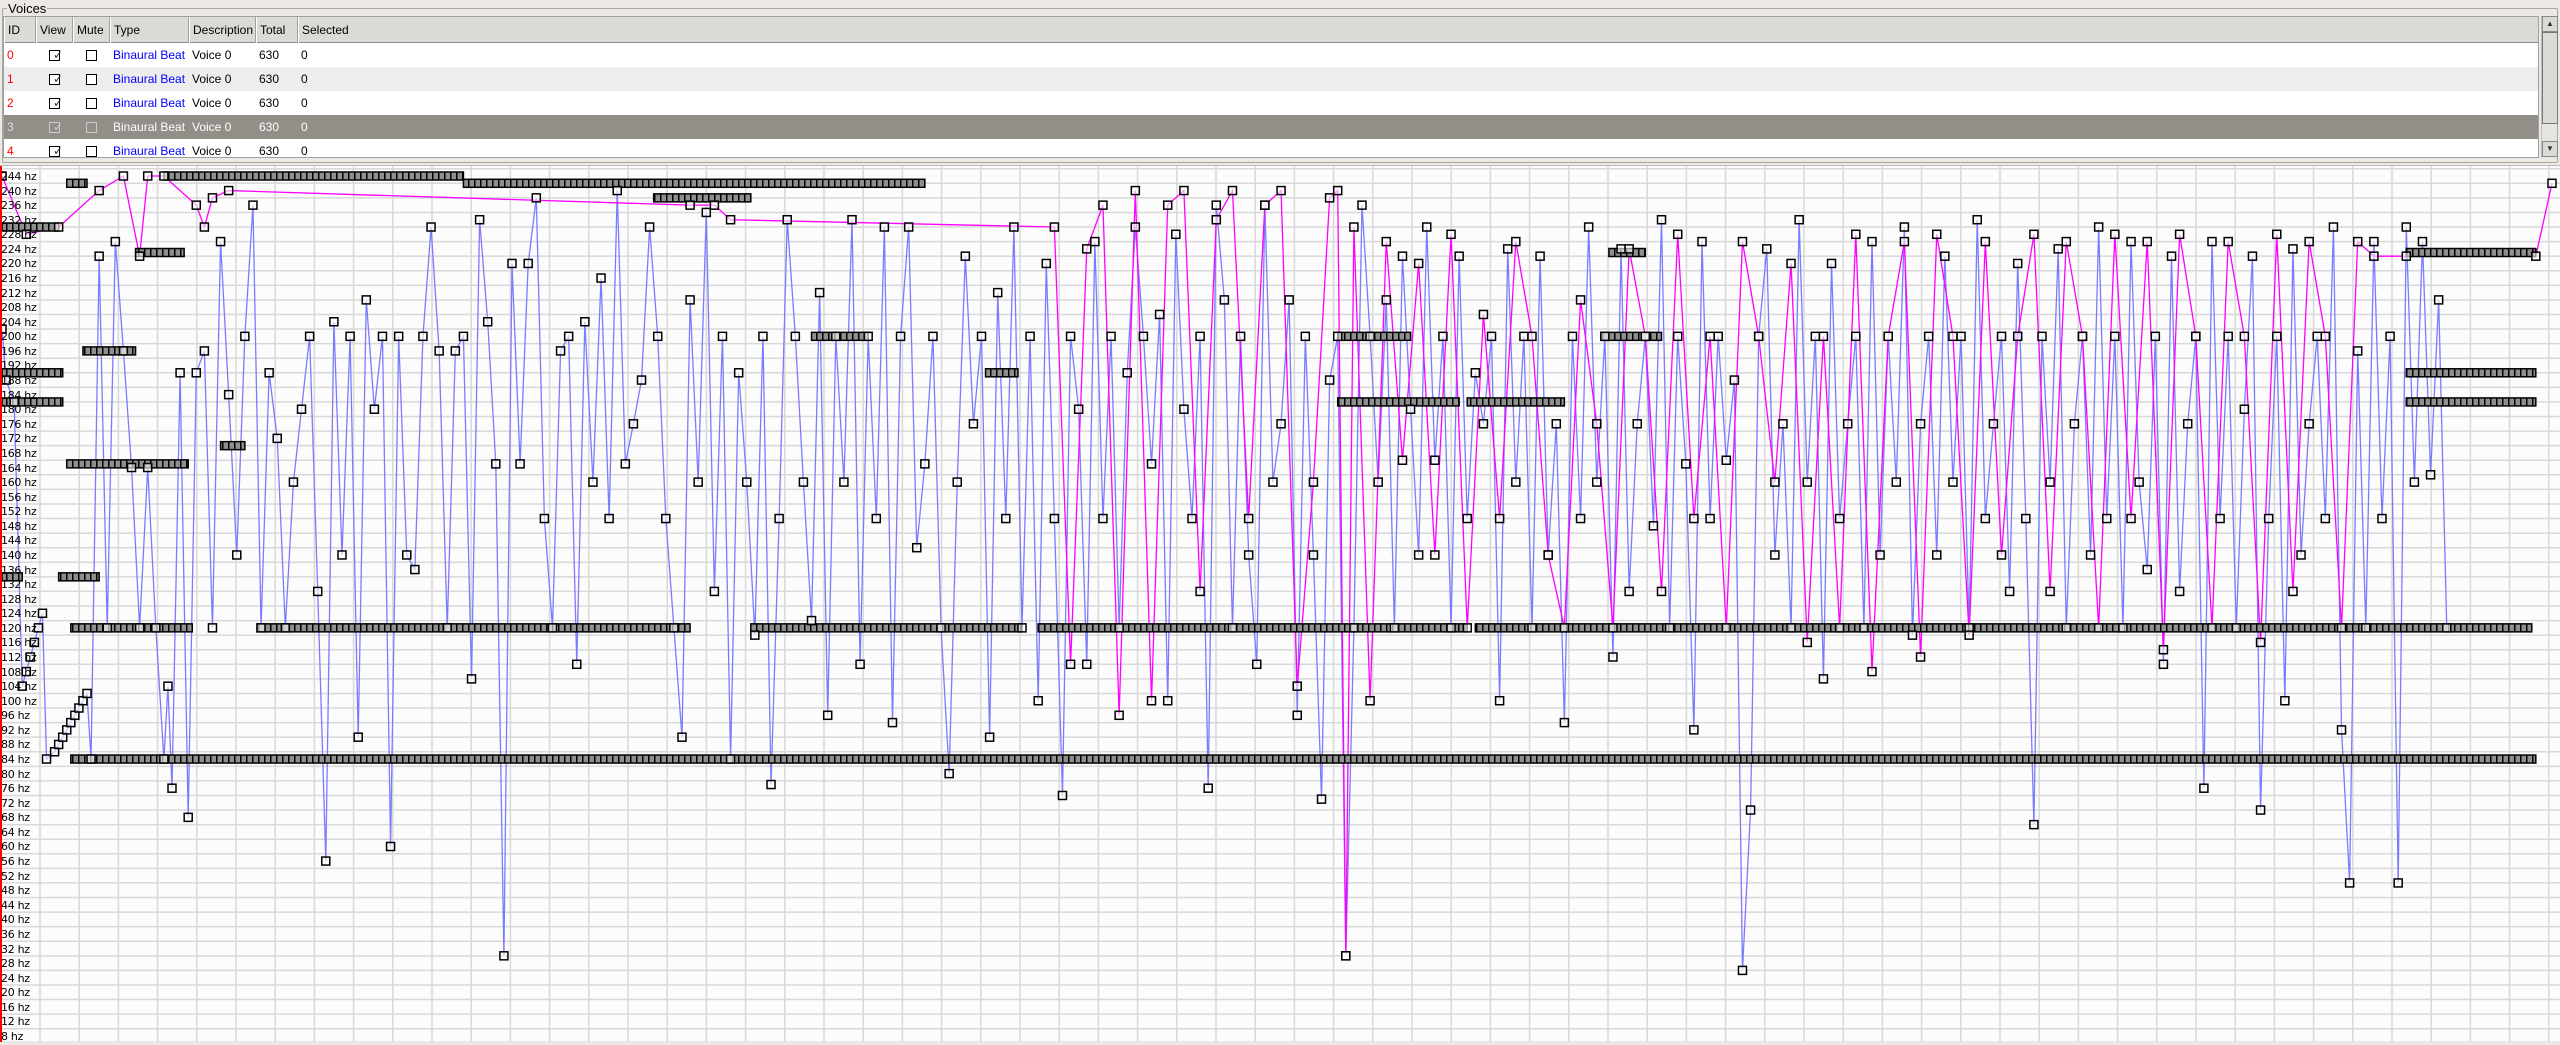 The height and width of the screenshot is (1045, 2560). I want to click on table-row: 1 ✓ Binaural Beat Voice 0 630 0, so click(1271, 79).